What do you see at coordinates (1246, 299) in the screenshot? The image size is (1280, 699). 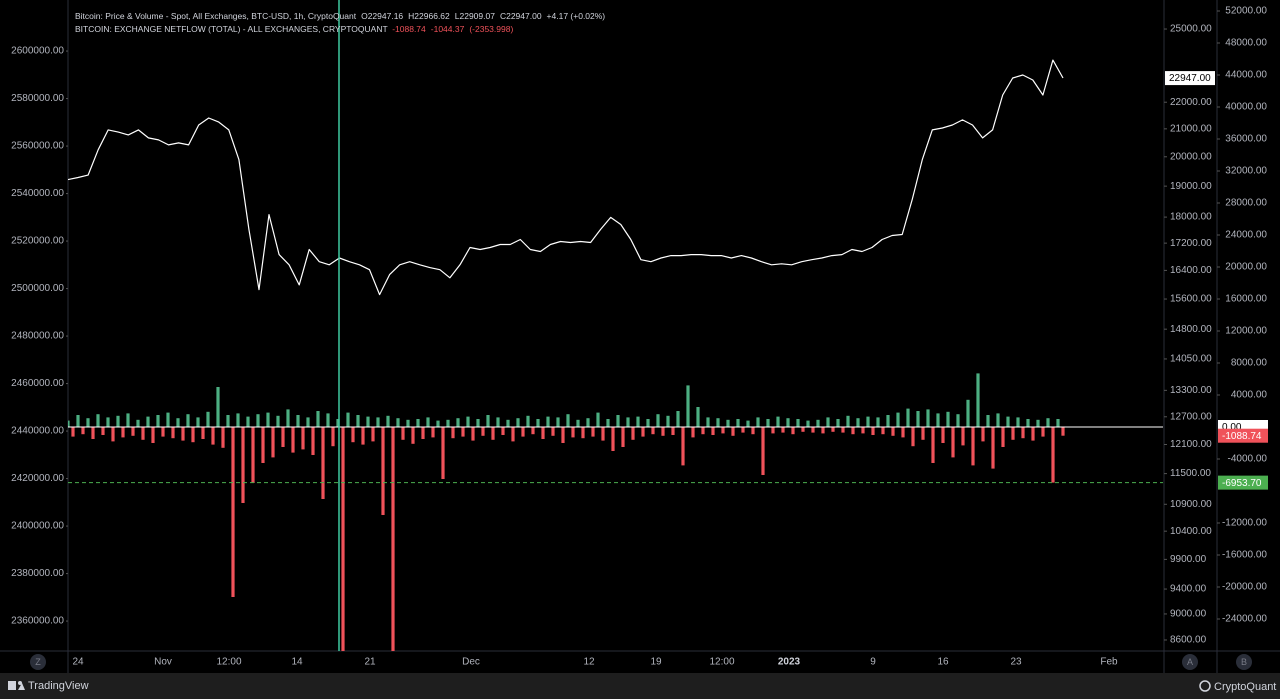 I see `y3-tick-label: 16000.00` at bounding box center [1246, 299].